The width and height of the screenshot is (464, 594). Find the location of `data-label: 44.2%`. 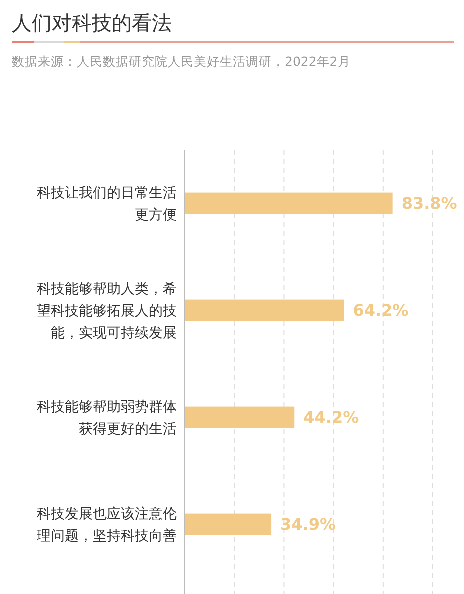

data-label: 44.2% is located at coordinates (332, 418).